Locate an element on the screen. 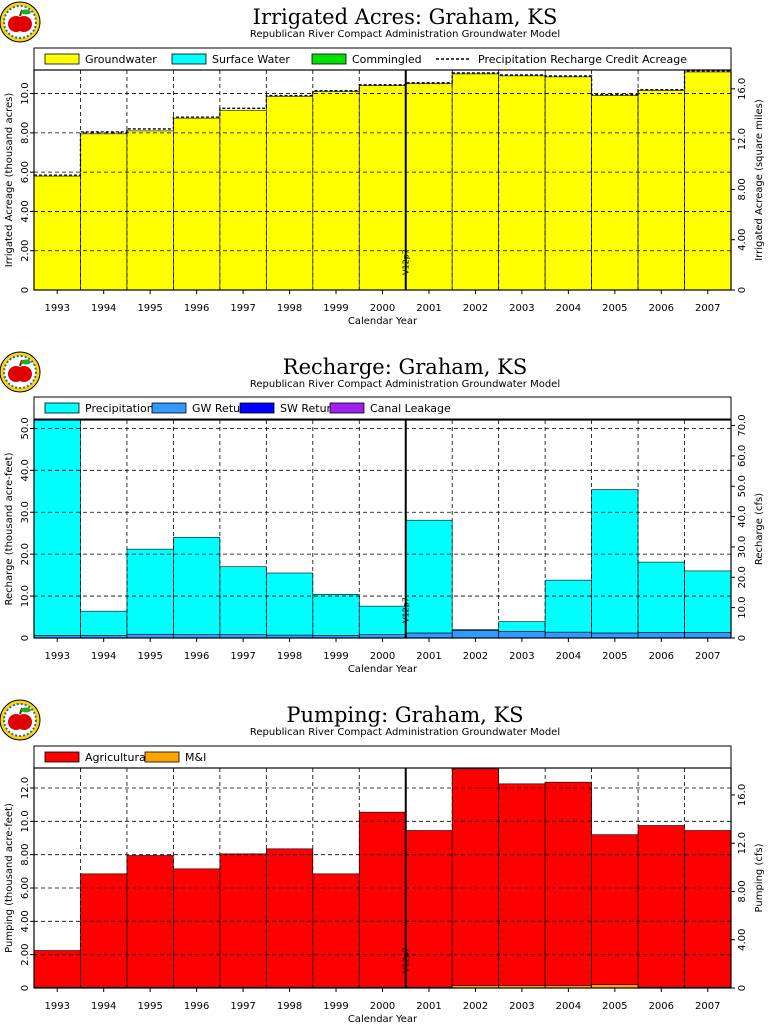 The image size is (768, 1024). x-tick-label: 2000 is located at coordinates (382, 1006).